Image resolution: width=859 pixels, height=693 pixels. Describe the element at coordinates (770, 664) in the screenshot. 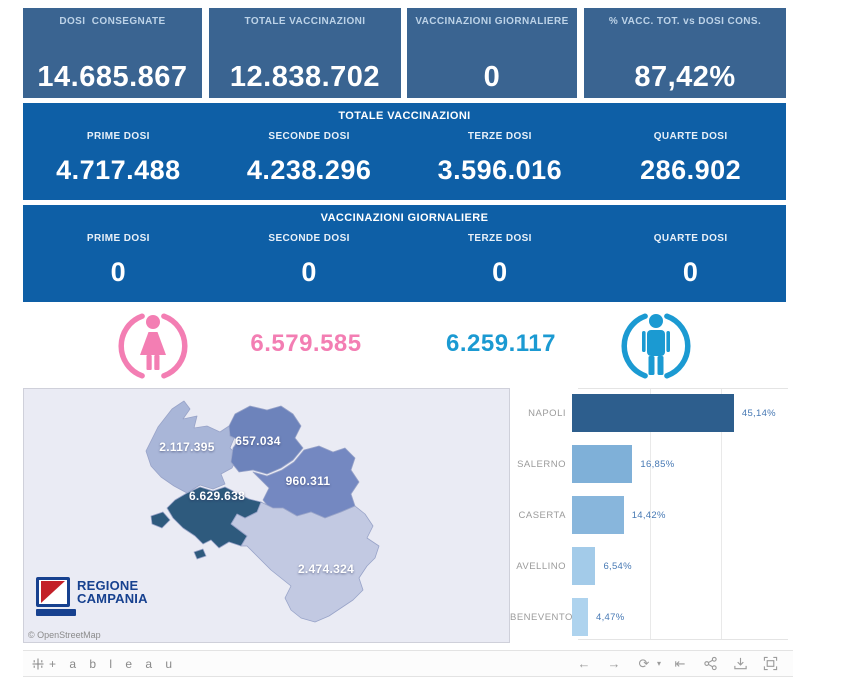

I see `fullscreen-icon` at that location.